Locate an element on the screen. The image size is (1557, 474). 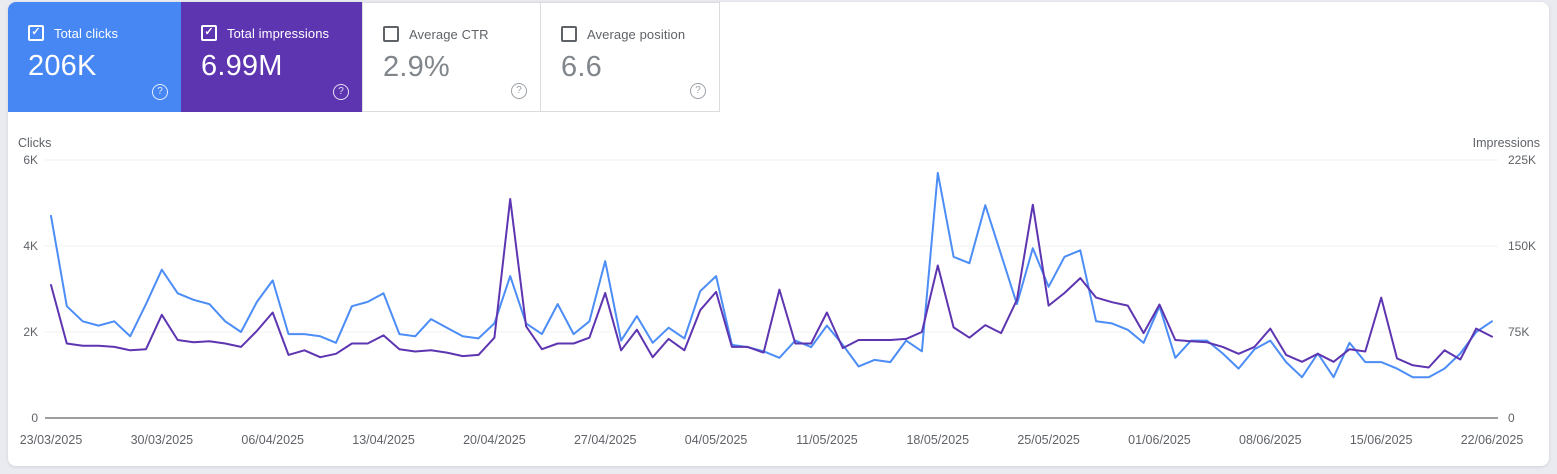
date-tick: 08/06/2025 is located at coordinates (1270, 440).